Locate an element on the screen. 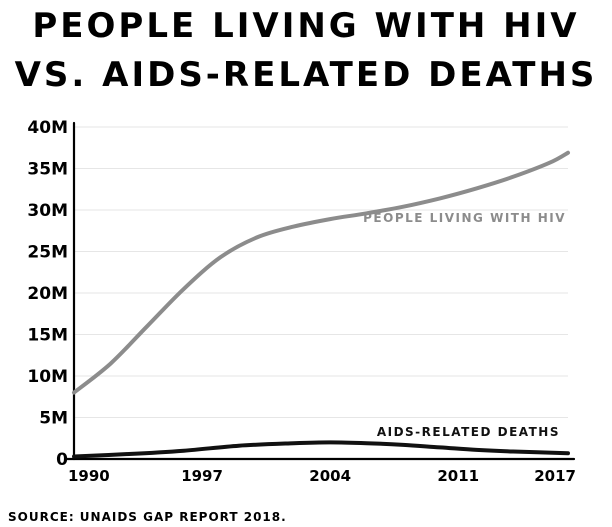 The height and width of the screenshot is (527, 612). source-note: SOURCE: UNAIDS GAP REPORT 2018. is located at coordinates (147, 517).